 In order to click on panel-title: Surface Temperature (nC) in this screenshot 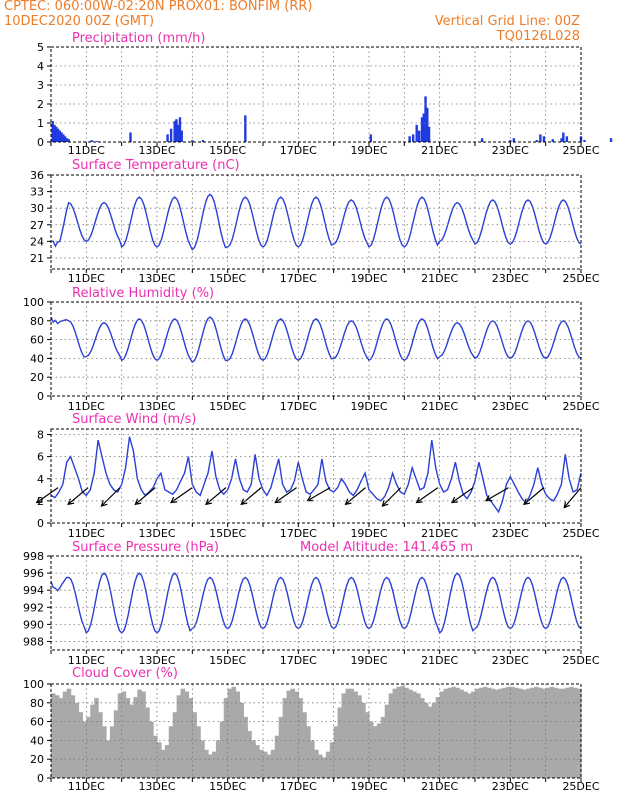, I will do `click(156, 165)`.